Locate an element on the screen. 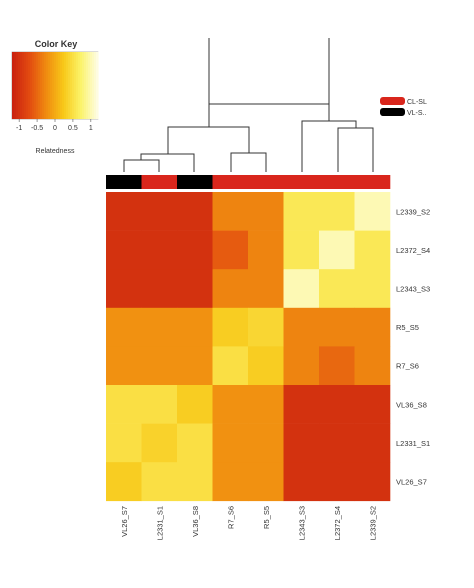 The width and height of the screenshot is (474, 588). legend-swatch-vl-s is located at coordinates (392, 112).